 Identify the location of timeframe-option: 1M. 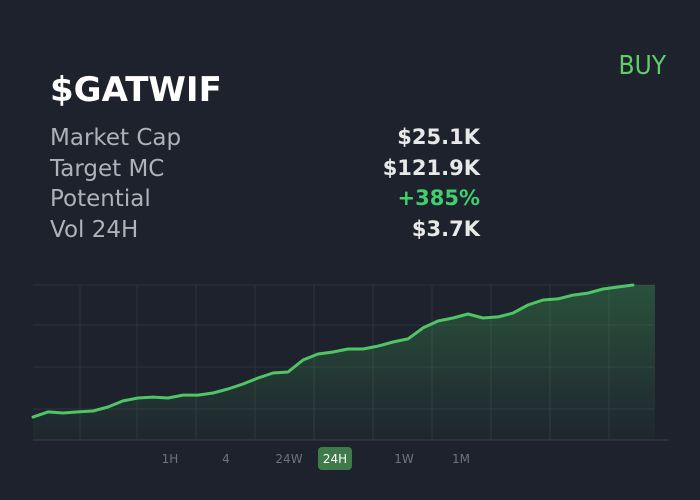
(461, 459).